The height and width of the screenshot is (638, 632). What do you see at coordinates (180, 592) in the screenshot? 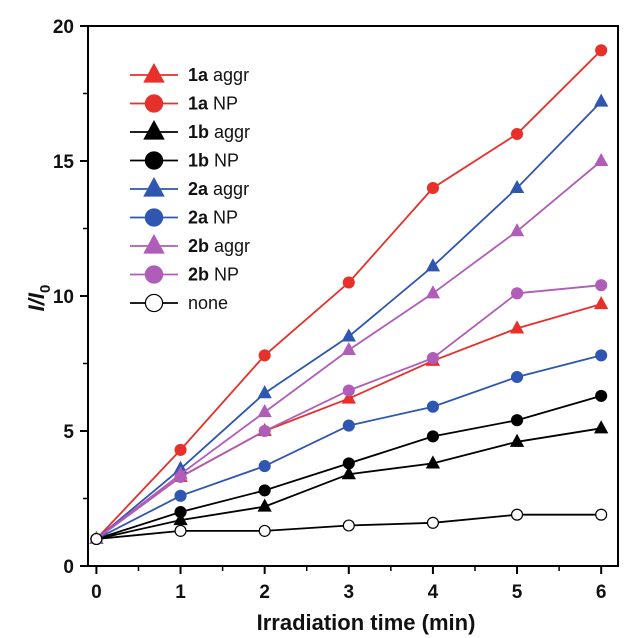
I see `x-tick-label: 1` at bounding box center [180, 592].